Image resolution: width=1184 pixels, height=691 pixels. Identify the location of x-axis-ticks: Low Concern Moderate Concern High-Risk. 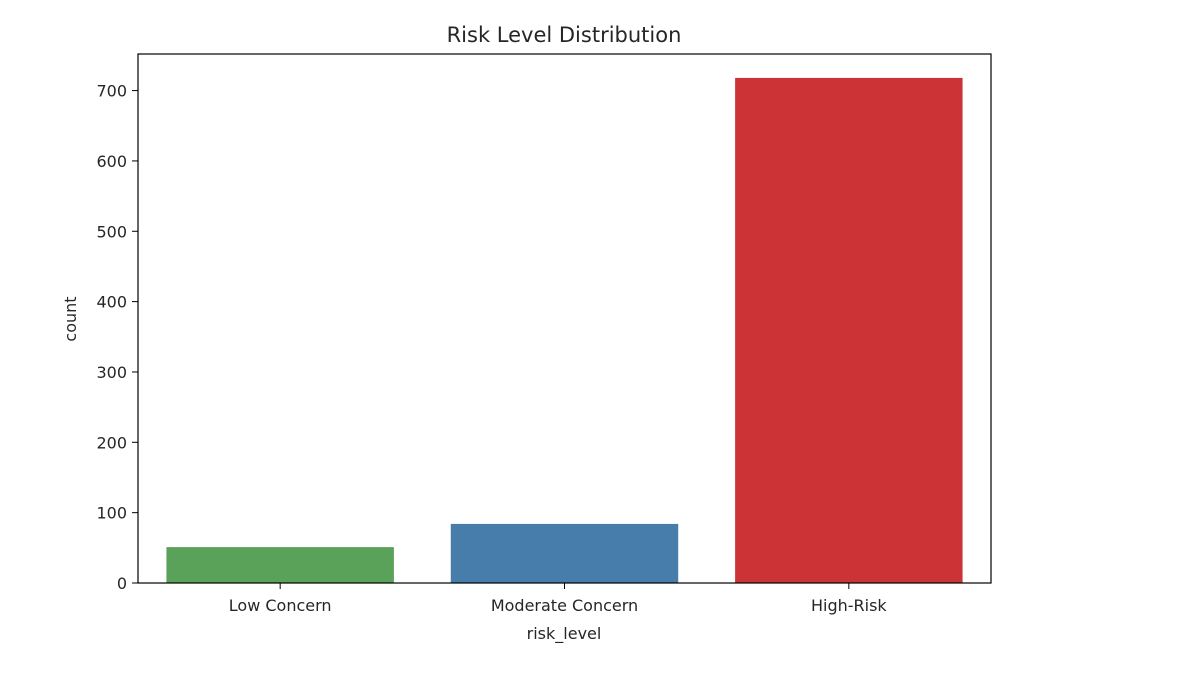
(558, 599).